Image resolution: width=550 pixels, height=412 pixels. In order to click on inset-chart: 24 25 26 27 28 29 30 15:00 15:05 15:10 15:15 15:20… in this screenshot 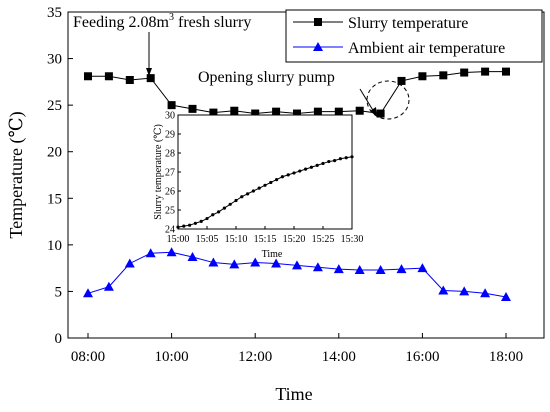, I will do `click(258, 186)`.